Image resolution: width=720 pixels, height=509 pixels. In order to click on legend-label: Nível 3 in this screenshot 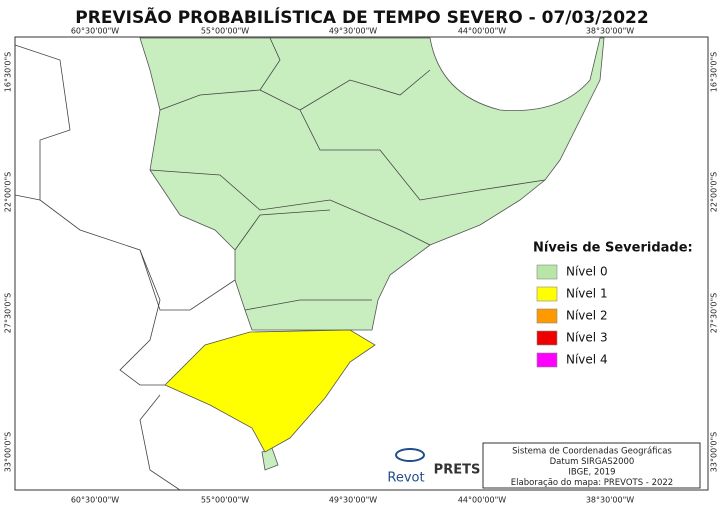, I will do `click(587, 338)`.